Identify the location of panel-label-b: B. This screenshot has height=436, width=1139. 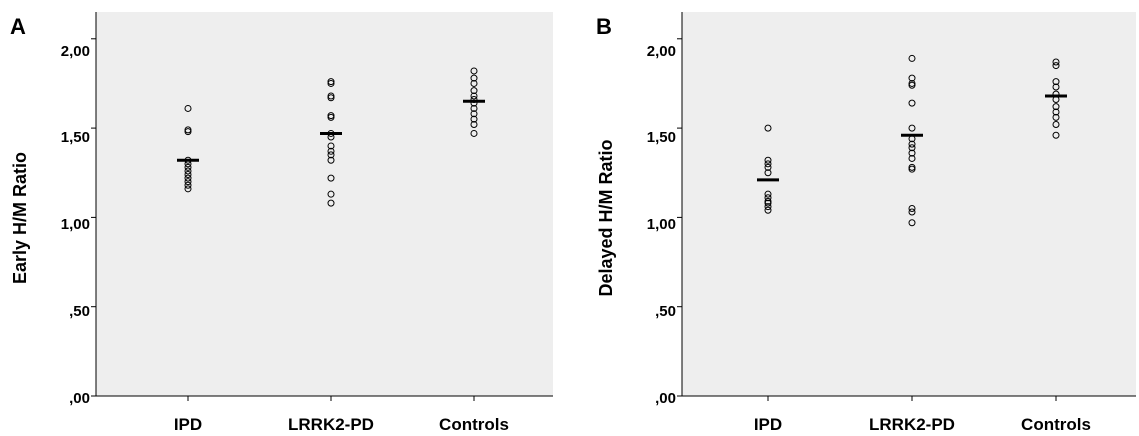
(604, 26).